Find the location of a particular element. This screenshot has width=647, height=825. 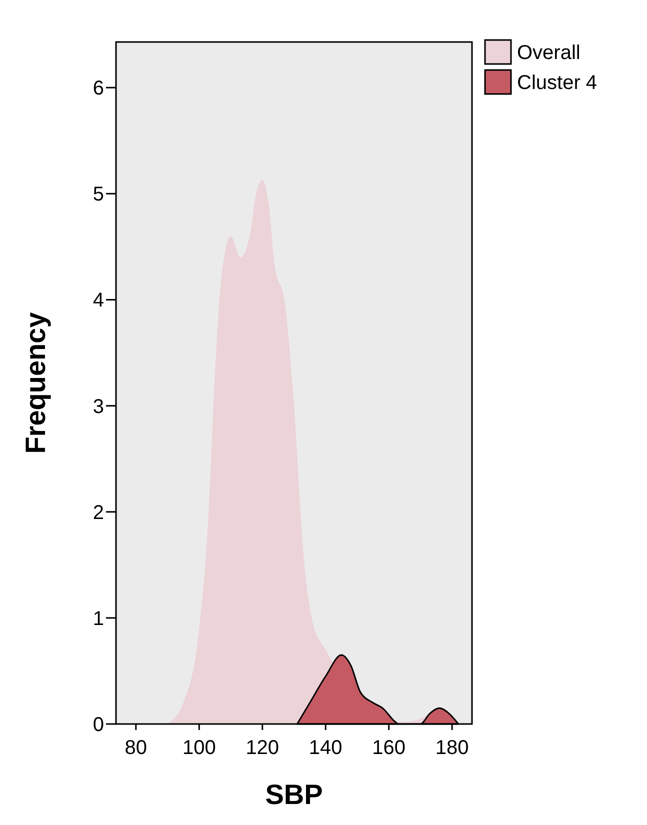

y-tick-label: 2 is located at coordinates (98, 513).